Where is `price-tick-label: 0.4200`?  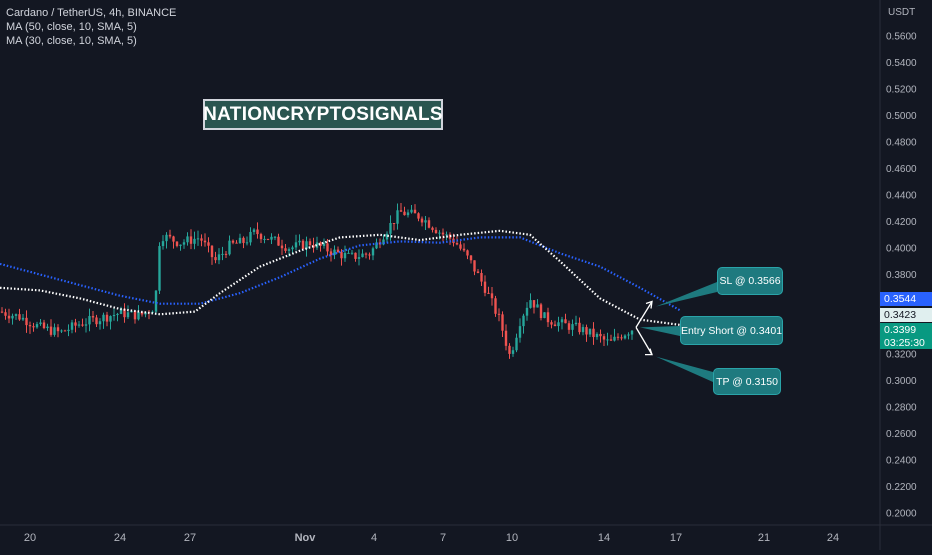
price-tick-label: 0.4200 is located at coordinates (901, 222).